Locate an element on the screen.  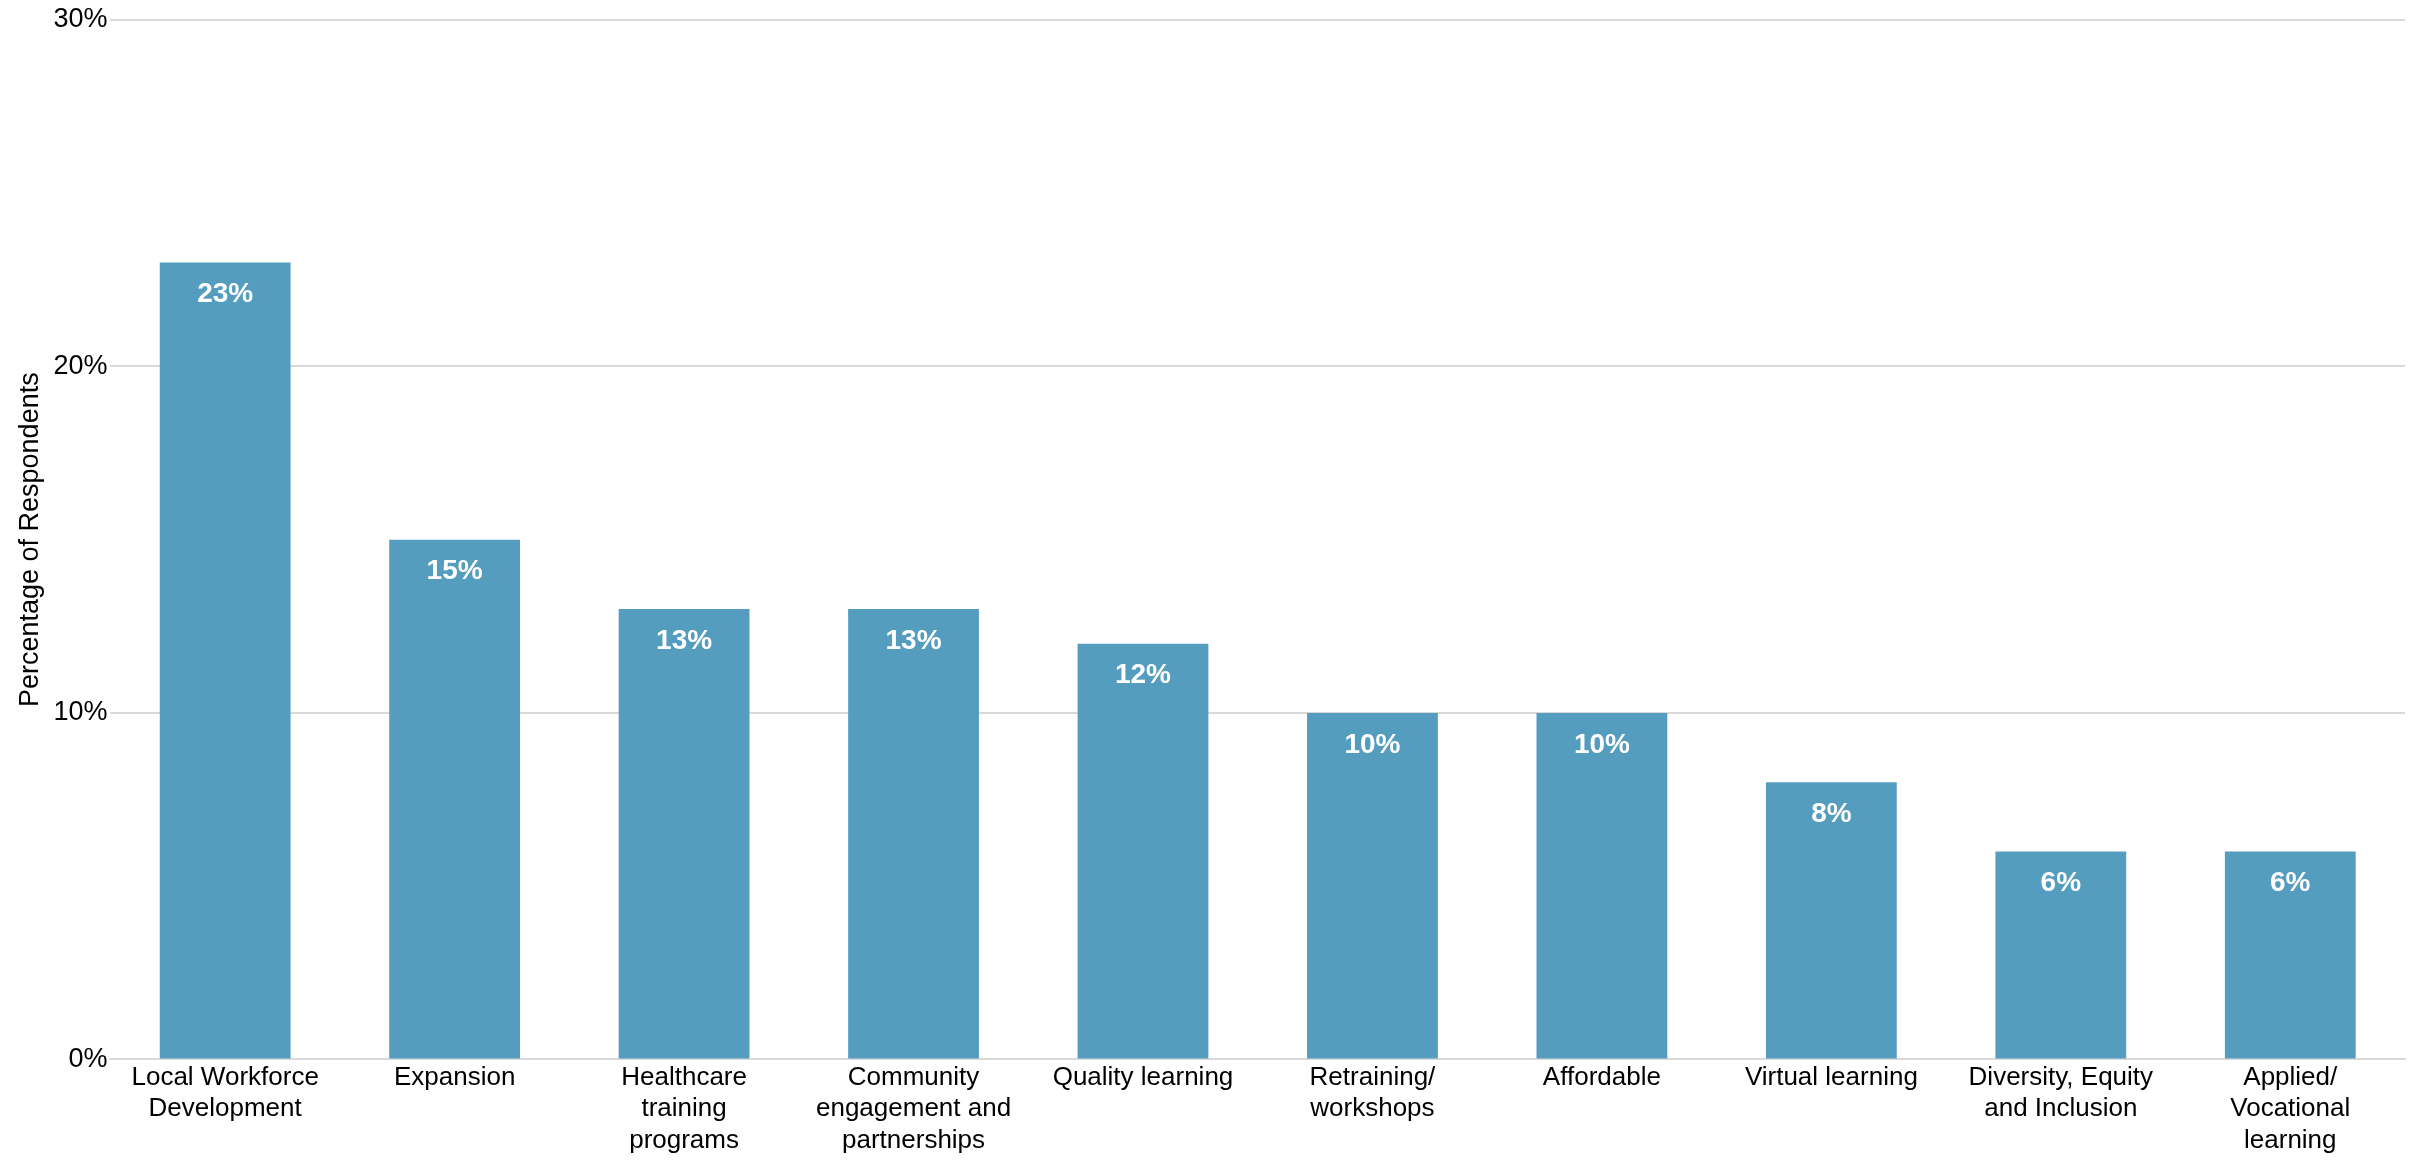
y-axis-title: Percentage of Respondents is located at coordinates (28, 540).